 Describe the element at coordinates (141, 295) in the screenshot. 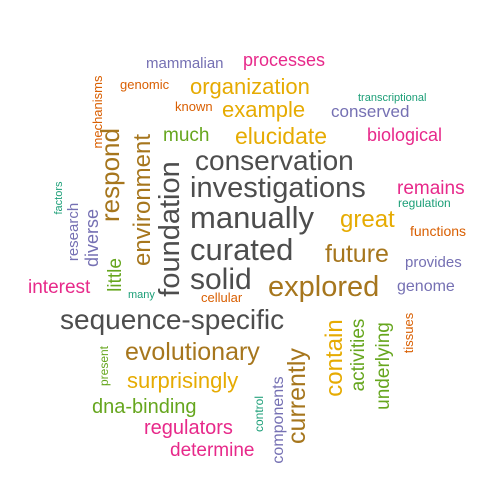

I see `word-many: many` at that location.